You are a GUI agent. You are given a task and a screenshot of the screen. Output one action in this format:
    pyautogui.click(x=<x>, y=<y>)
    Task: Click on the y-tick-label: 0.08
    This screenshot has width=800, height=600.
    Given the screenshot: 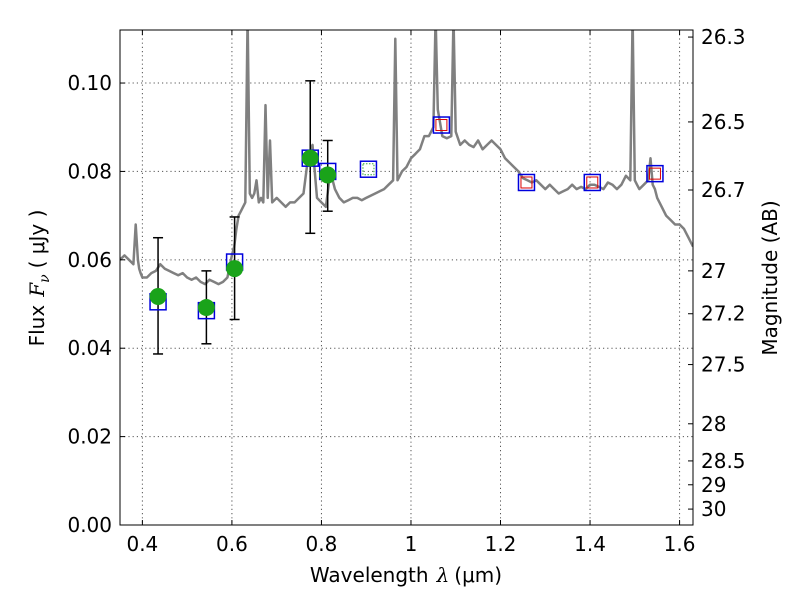 What is the action you would take?
    pyautogui.click(x=89, y=171)
    